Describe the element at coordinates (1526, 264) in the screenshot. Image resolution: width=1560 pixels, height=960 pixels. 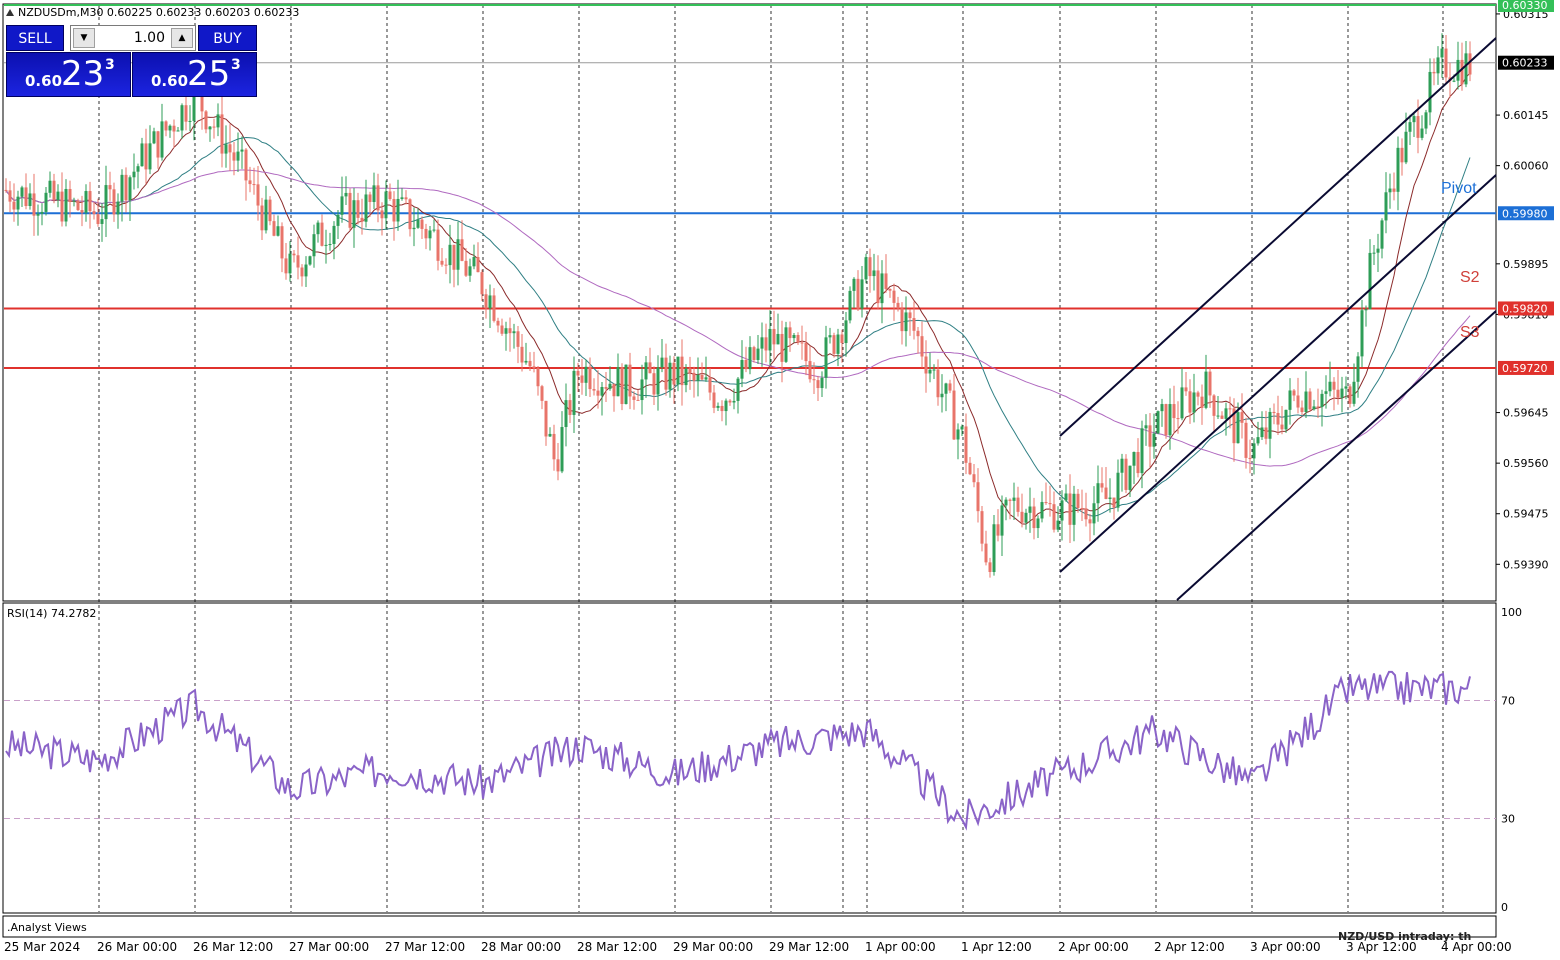
I see `price-tick-label: 0.59895` at that location.